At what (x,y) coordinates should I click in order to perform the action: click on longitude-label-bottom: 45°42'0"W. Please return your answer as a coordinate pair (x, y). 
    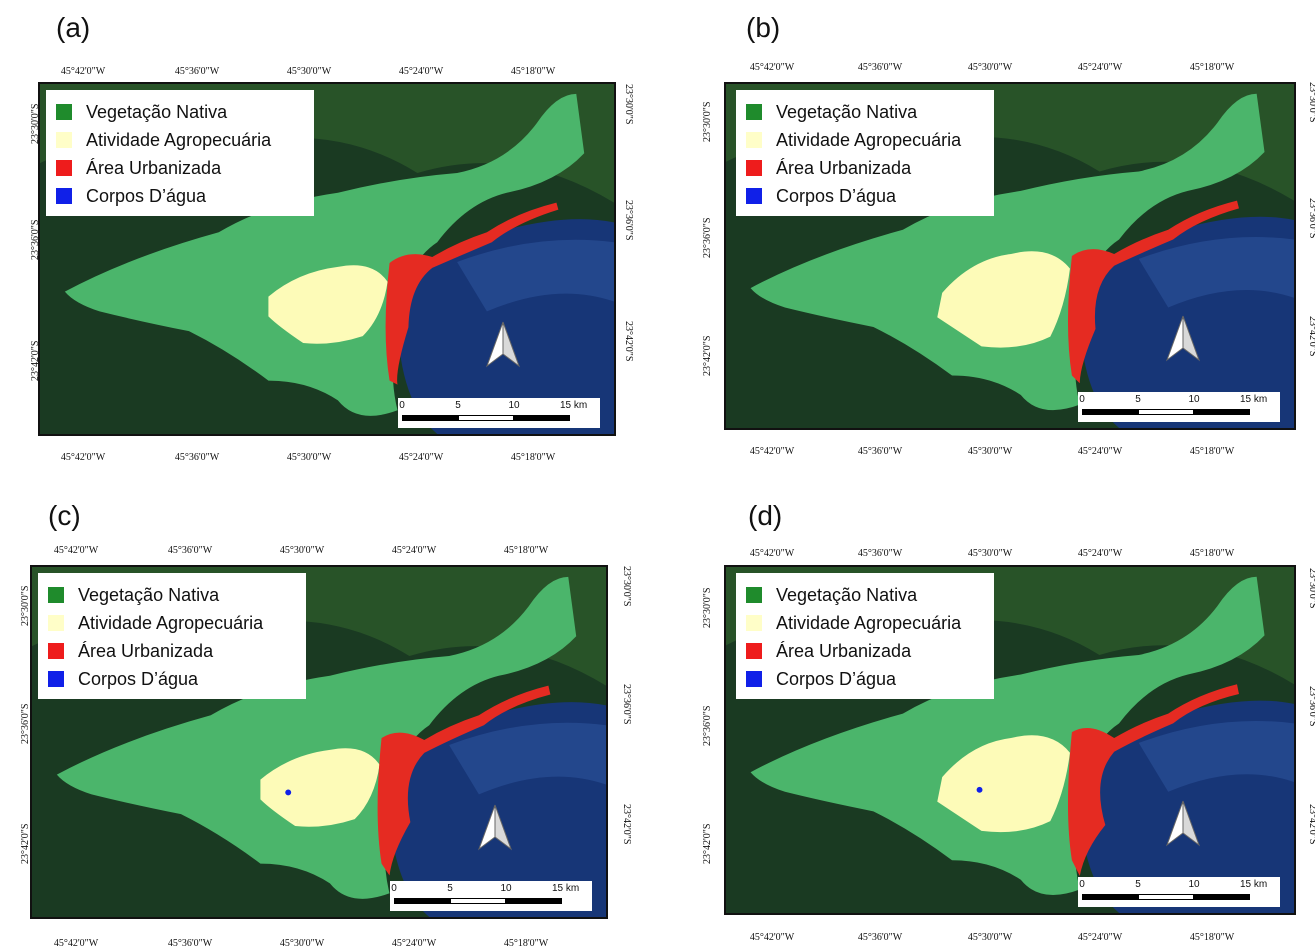
    Looking at the image, I should click on (772, 937).